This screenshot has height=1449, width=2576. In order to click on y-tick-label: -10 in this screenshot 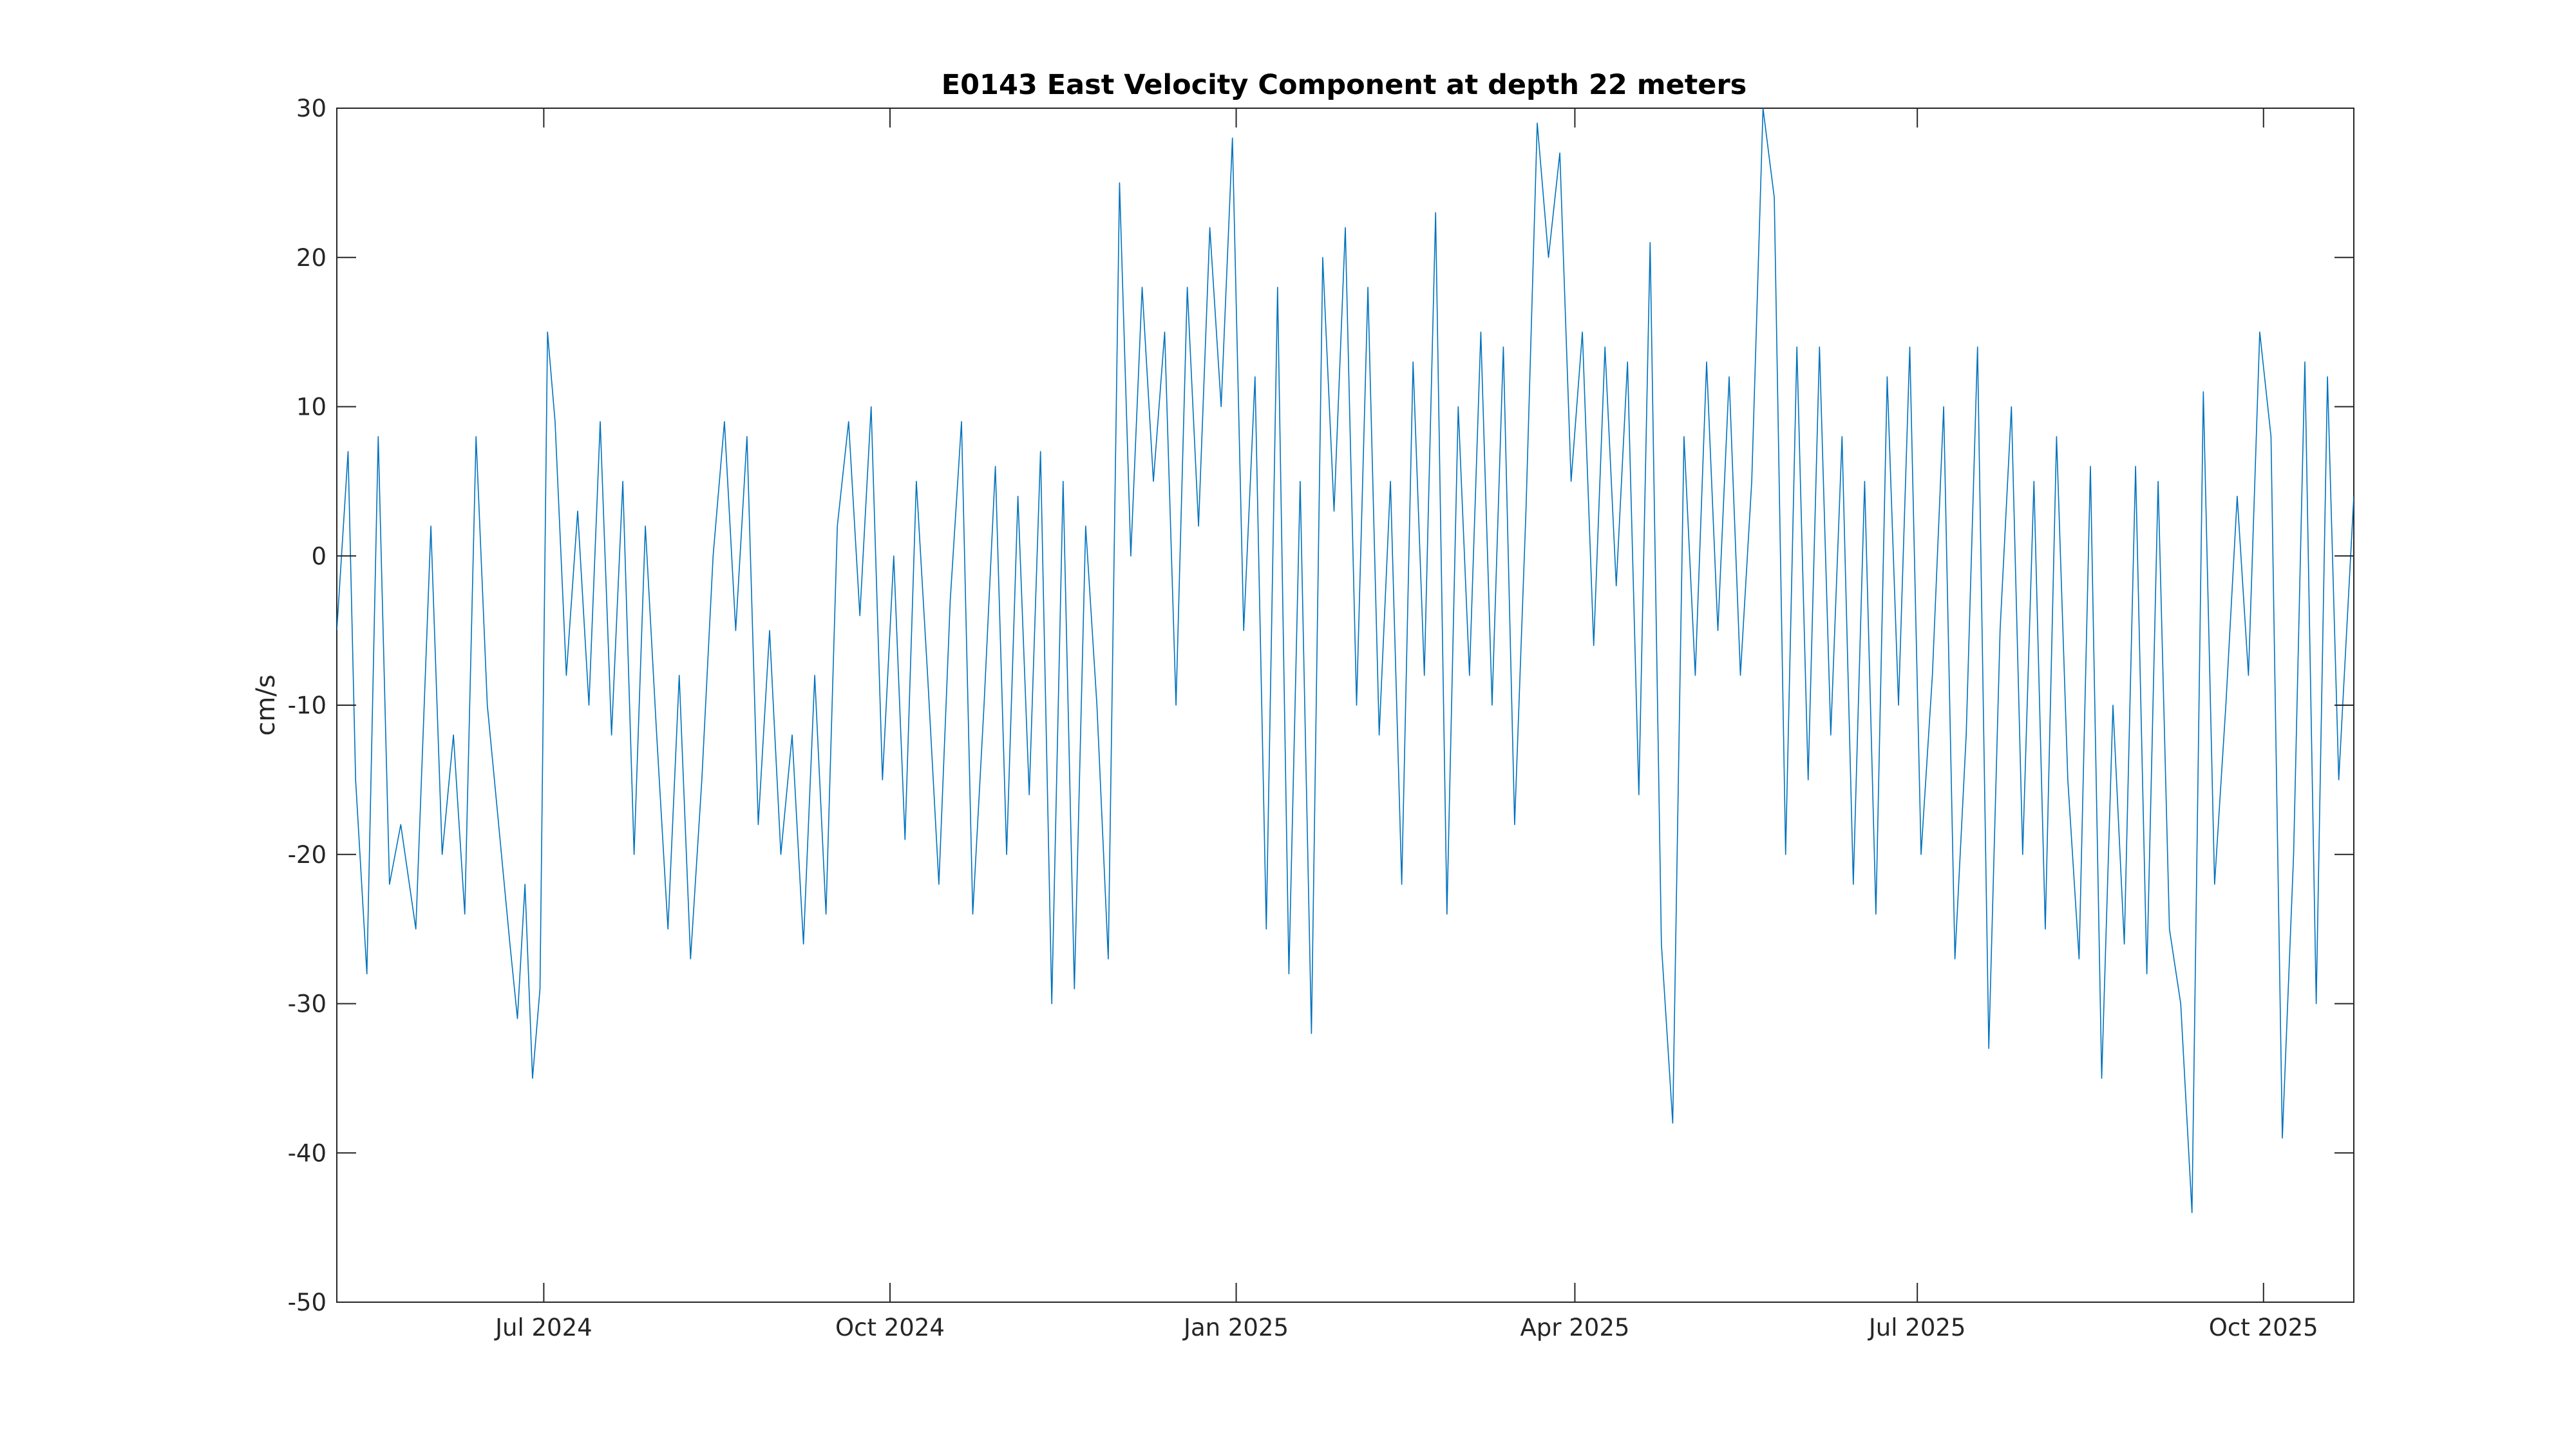, I will do `click(307, 706)`.